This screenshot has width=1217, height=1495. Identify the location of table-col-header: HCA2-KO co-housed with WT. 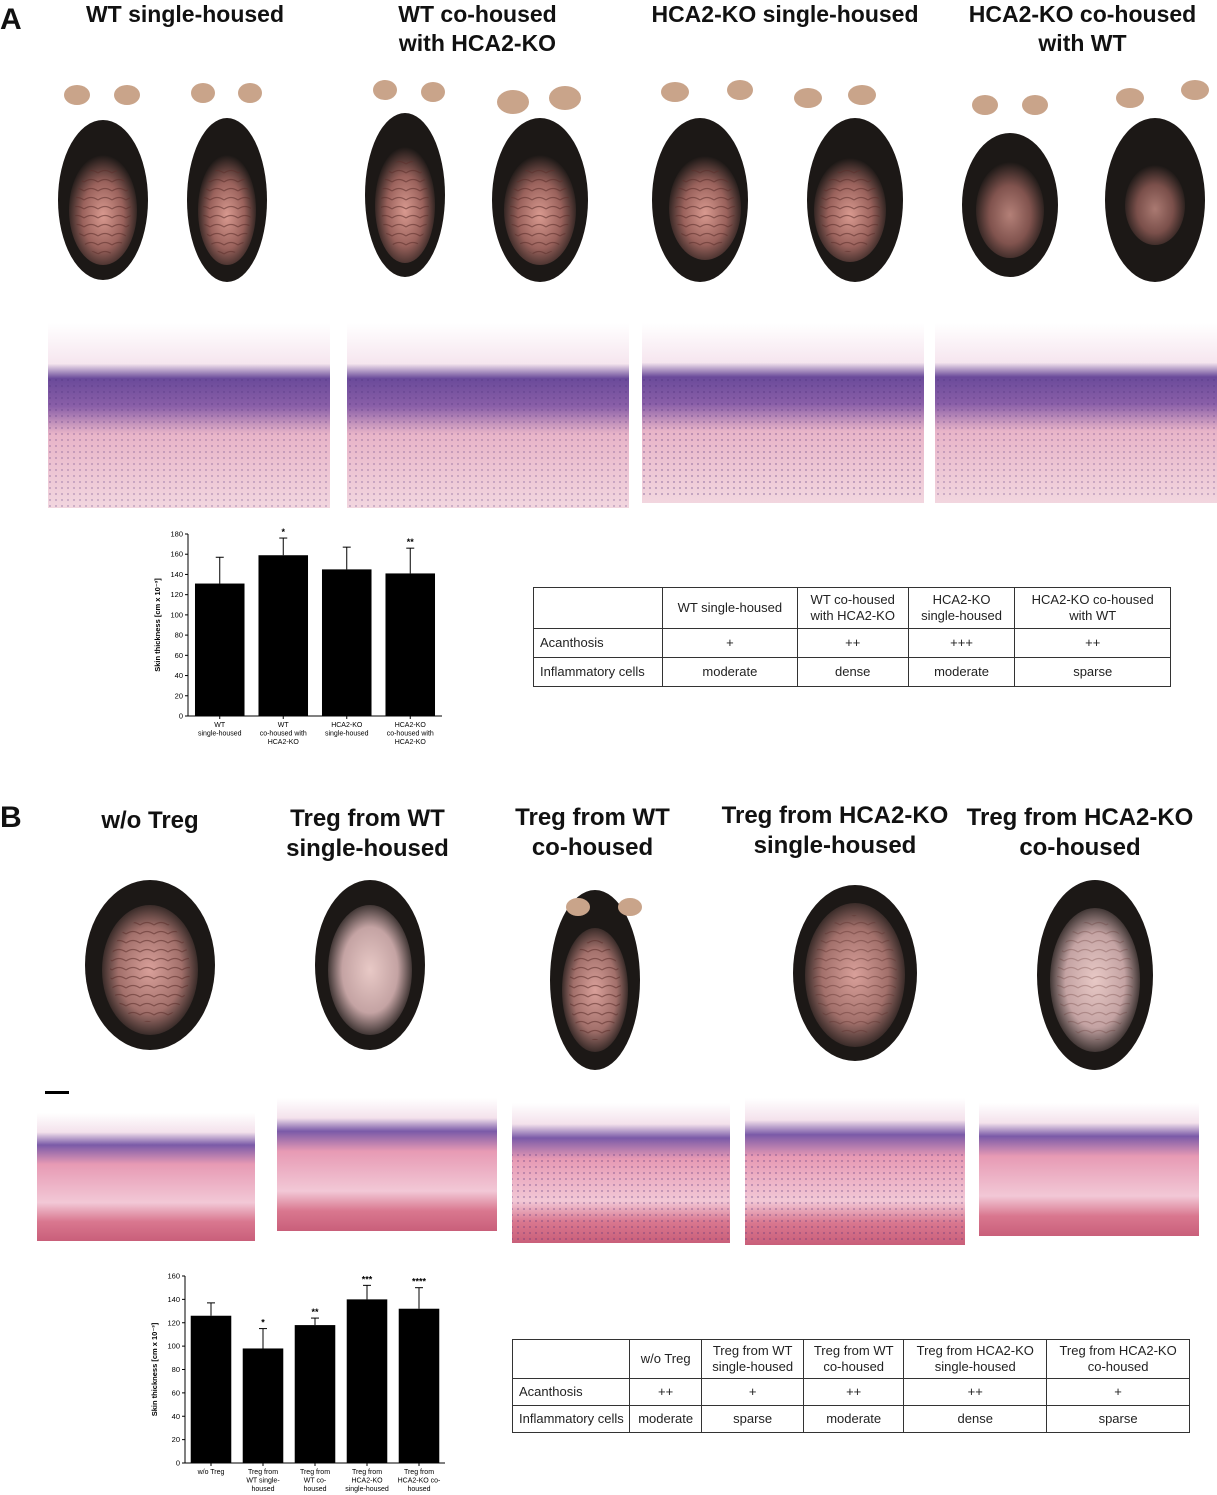
(1092, 608).